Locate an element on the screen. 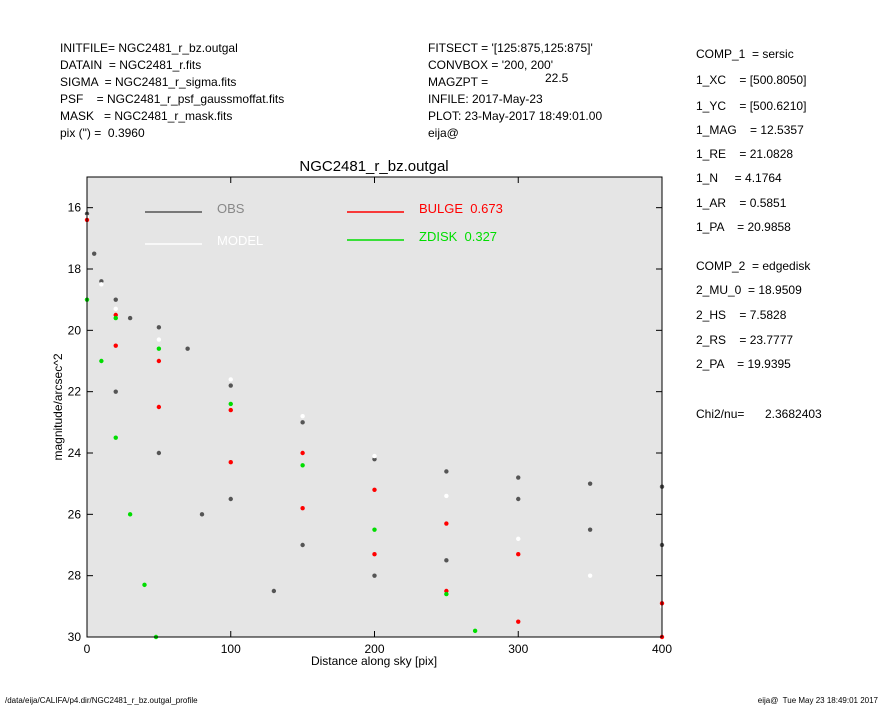 This screenshot has height=713, width=885. x-tick-label: 0 is located at coordinates (87, 649).